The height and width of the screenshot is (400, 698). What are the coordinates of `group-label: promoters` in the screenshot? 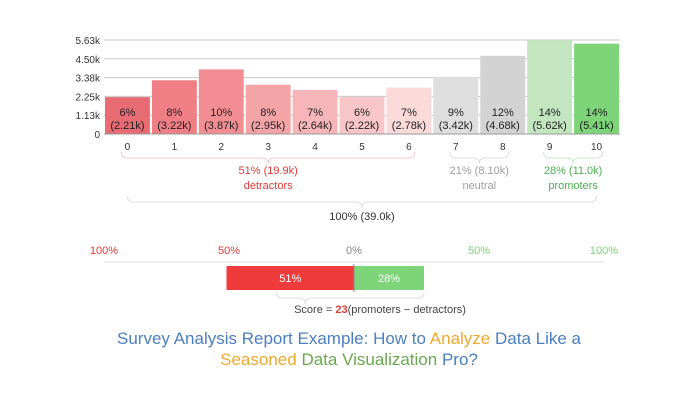 It's located at (573, 186).